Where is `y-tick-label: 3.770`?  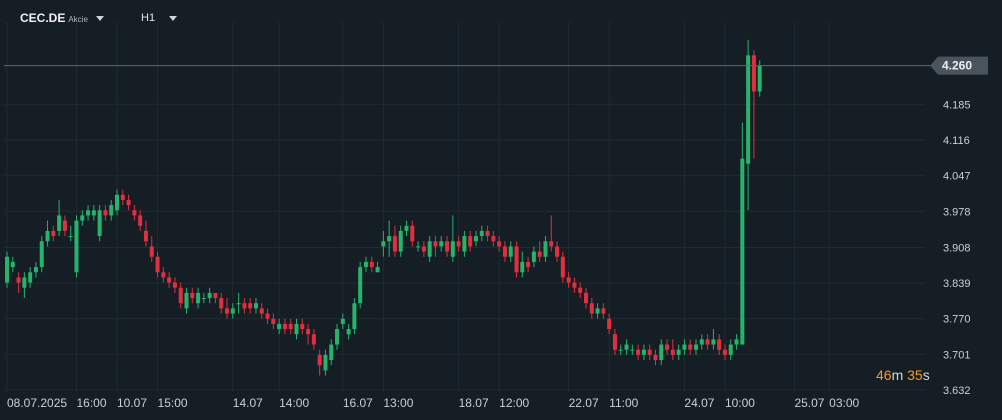 y-tick-label: 3.770 is located at coordinates (957, 320).